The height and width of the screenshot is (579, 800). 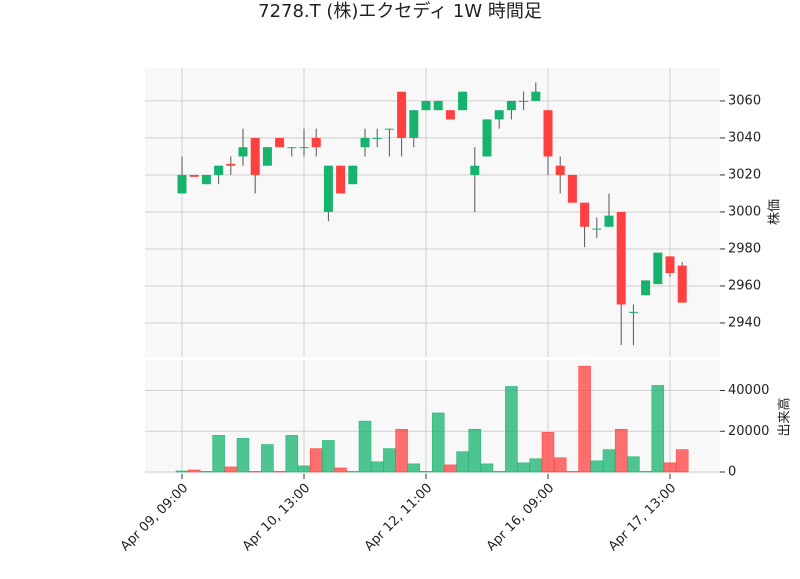 I want to click on y-tick-label: 2980, so click(x=744, y=248).